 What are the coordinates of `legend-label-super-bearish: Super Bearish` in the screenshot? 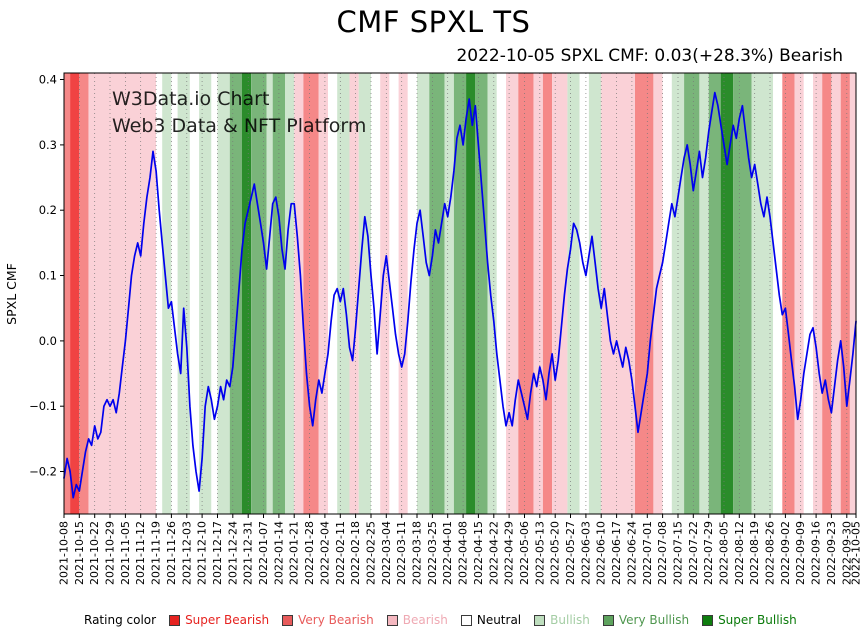 It's located at (227, 620).